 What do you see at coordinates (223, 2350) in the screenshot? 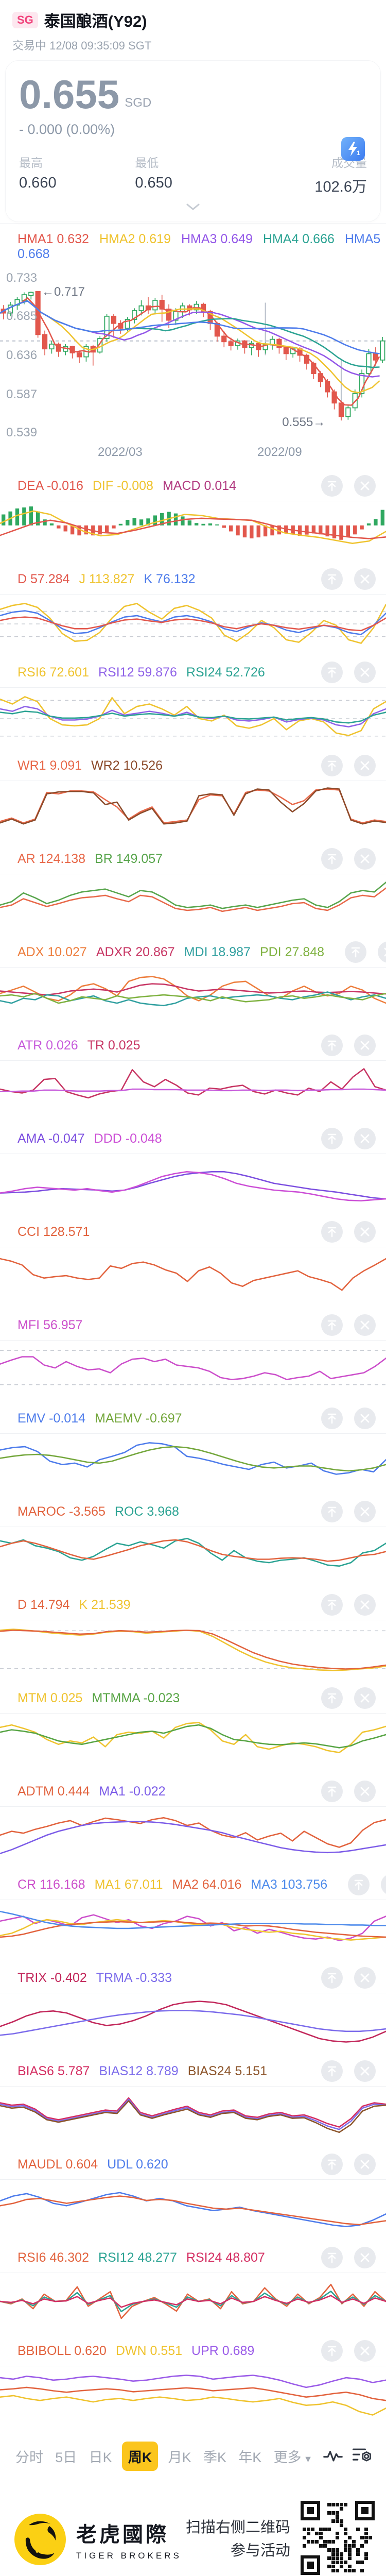
I see `legend-item: UPR 0.689` at bounding box center [223, 2350].